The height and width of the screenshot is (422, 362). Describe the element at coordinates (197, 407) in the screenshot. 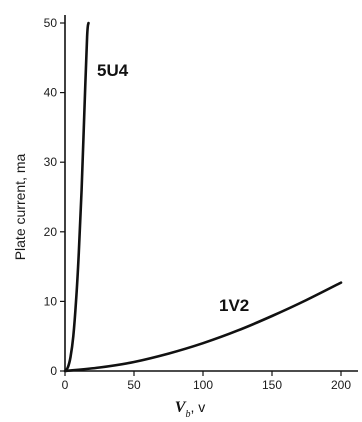

I see `x-axis-label-unit: , v` at that location.